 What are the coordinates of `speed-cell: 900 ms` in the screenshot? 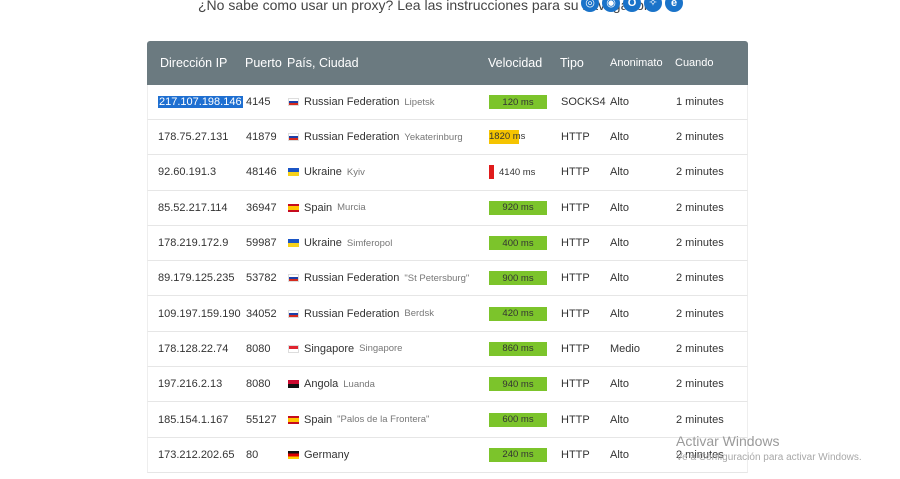 It's located at (518, 278).